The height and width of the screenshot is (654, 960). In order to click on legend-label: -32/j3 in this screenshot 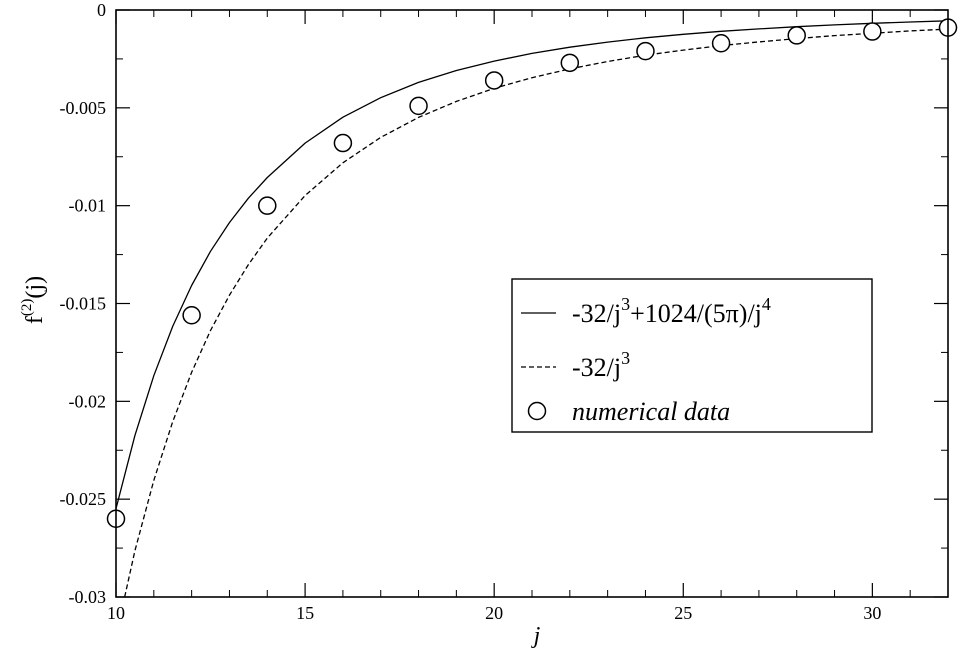, I will do `click(601, 365)`.